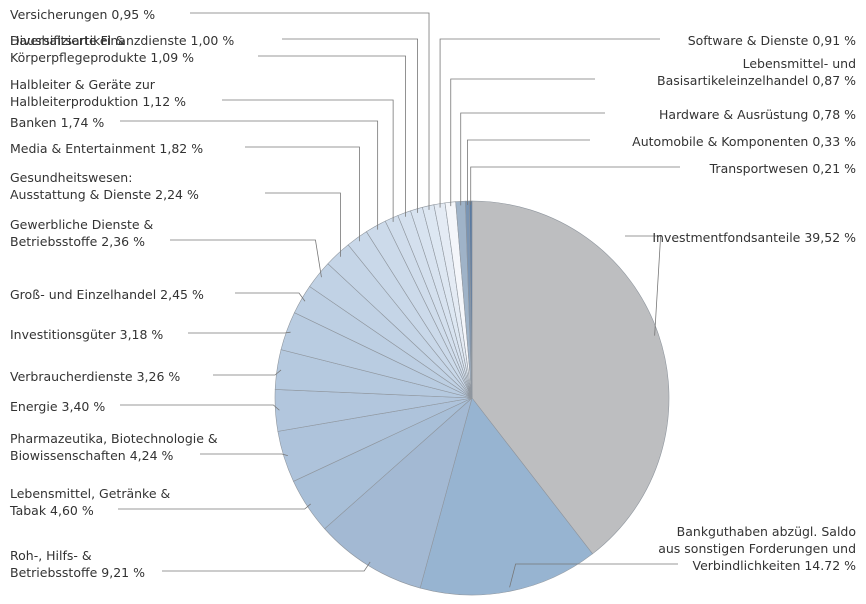 This screenshot has width=866, height=604. What do you see at coordinates (83, 406) in the screenshot?
I see `value-label: 3,40 %` at bounding box center [83, 406].